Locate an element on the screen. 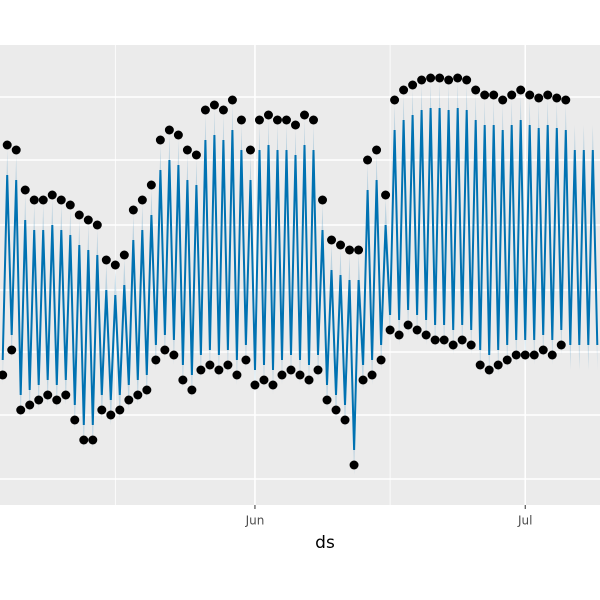 Image resolution: width=600 pixels, height=600 pixels. x-tick-label: Jul is located at coordinates (524, 521).